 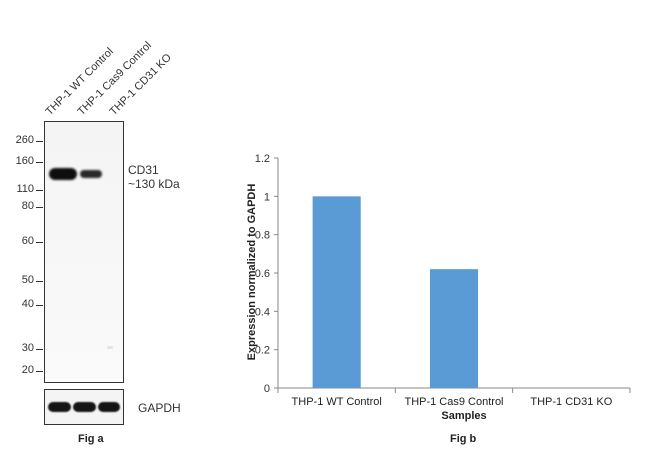 What do you see at coordinates (267, 389) in the screenshot?
I see `y-tick-label: 0` at bounding box center [267, 389].